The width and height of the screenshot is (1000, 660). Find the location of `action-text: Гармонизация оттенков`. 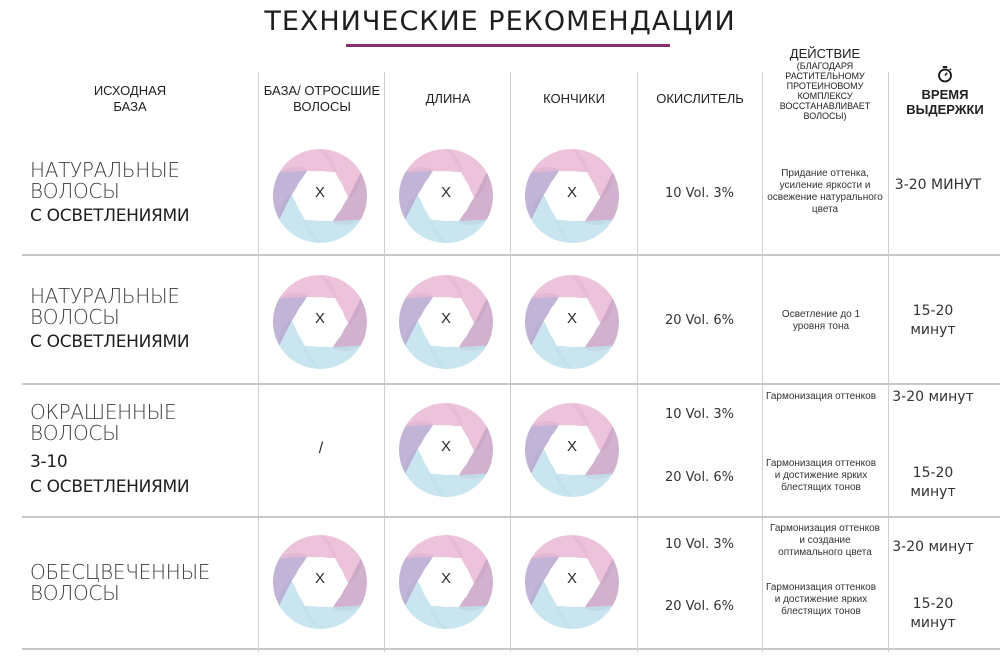

action-text: Гармонизация оттенков is located at coordinates (821, 396).